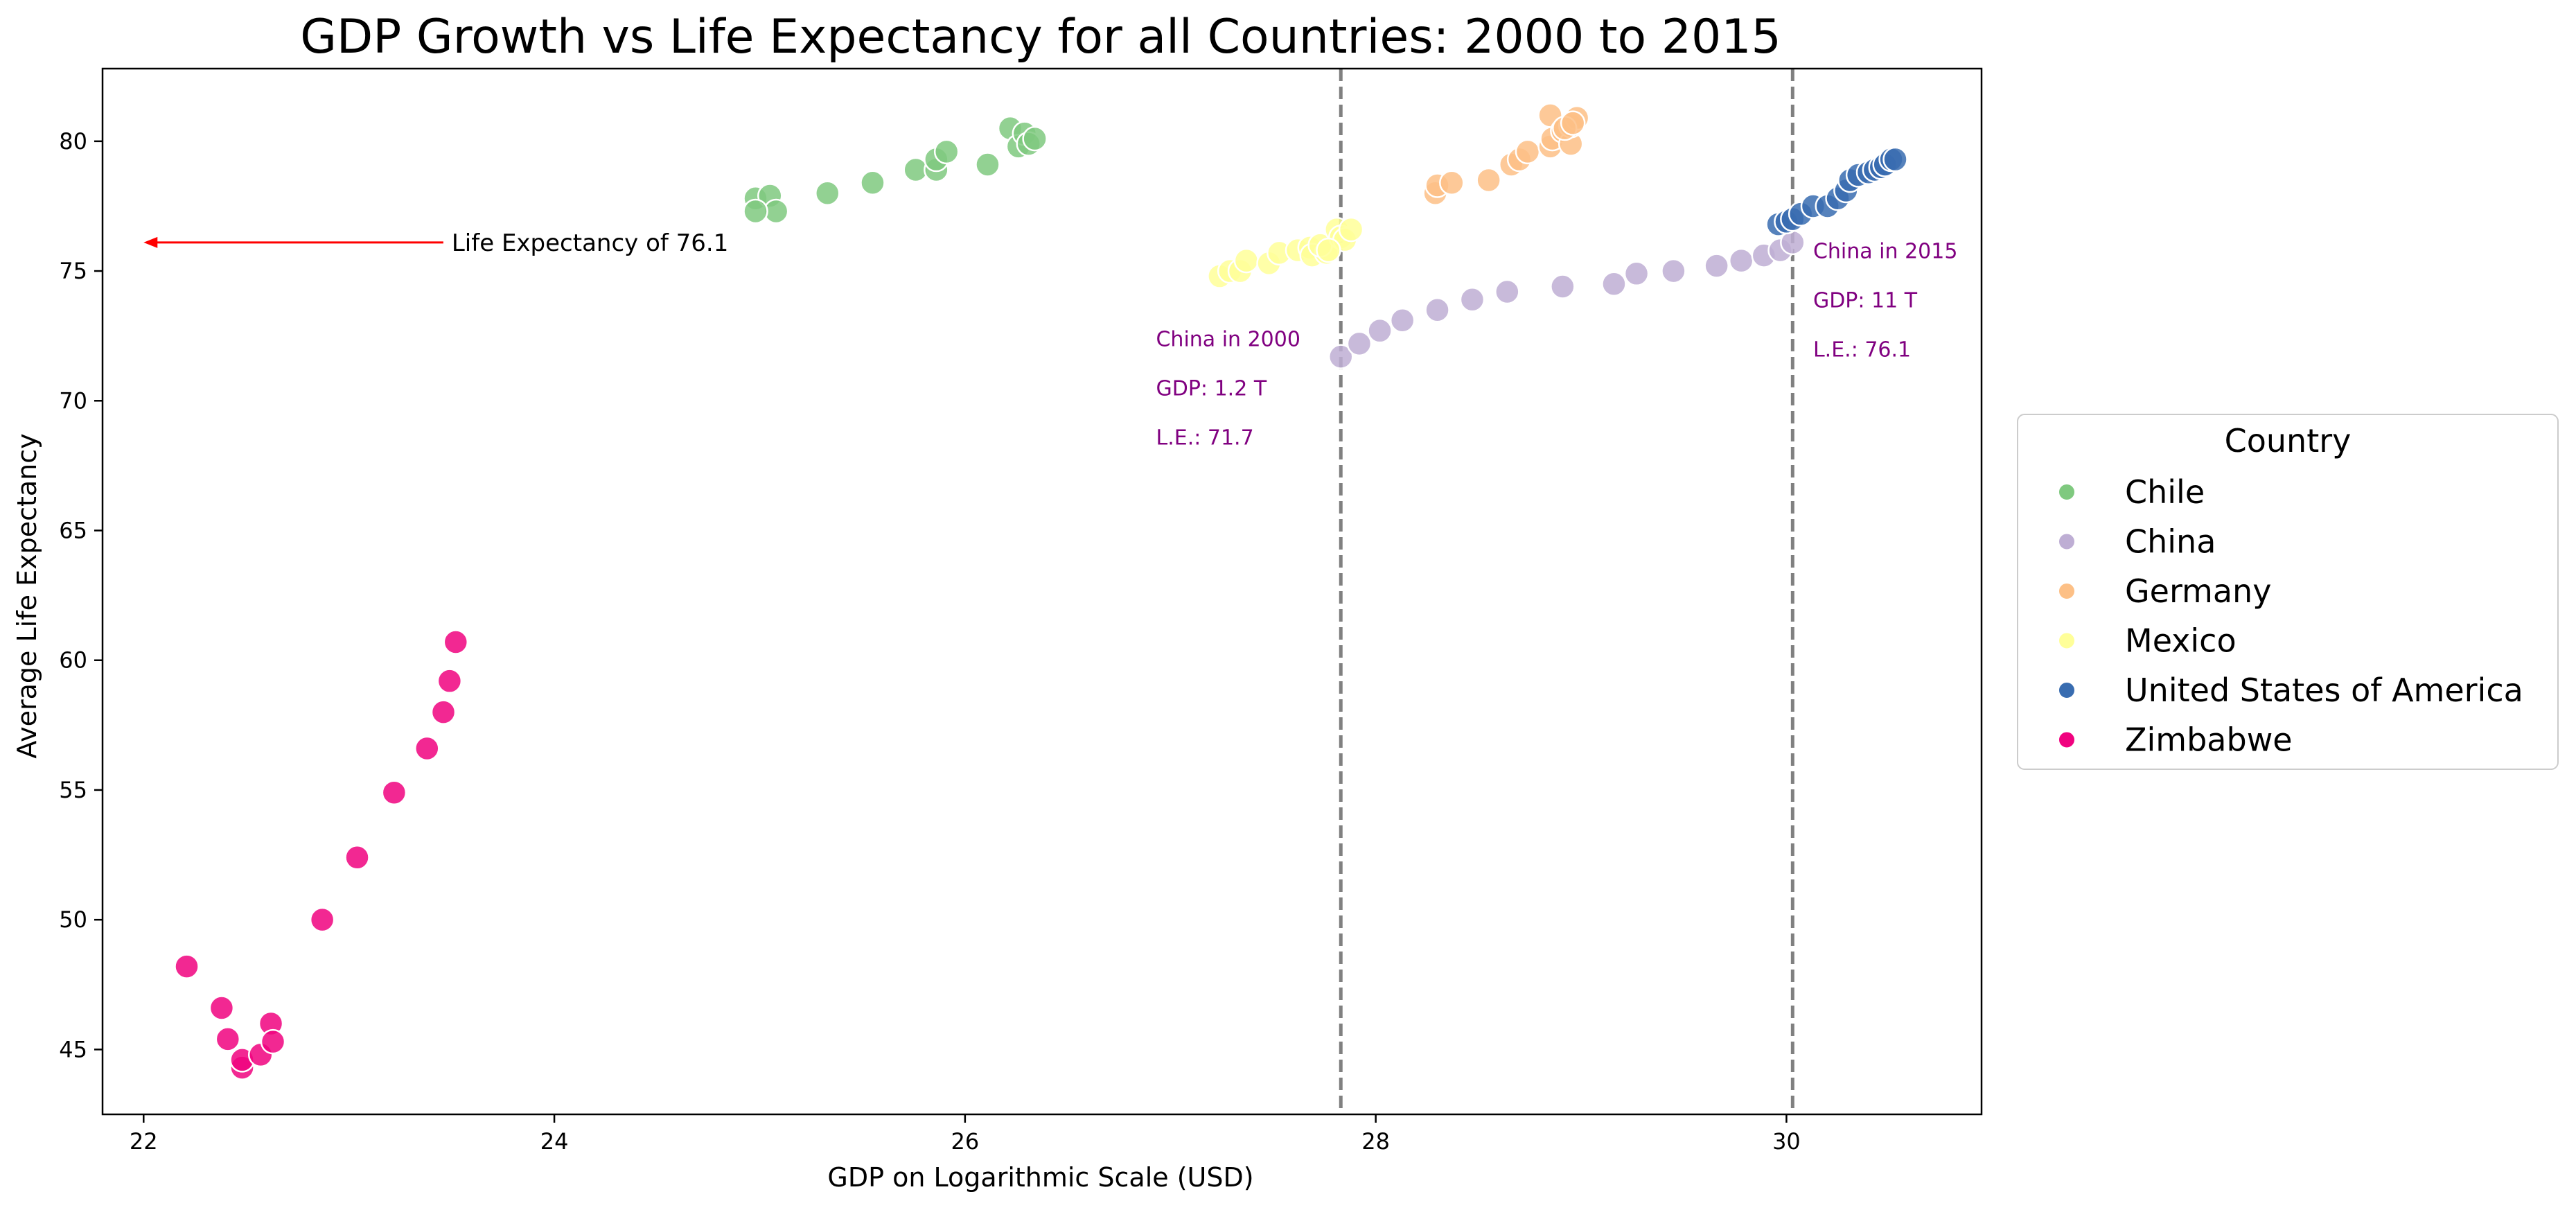 The image size is (2576, 1210). Describe the element at coordinates (2324, 690) in the screenshot. I see `legend-label-united-states-of-america: United States of America` at that location.